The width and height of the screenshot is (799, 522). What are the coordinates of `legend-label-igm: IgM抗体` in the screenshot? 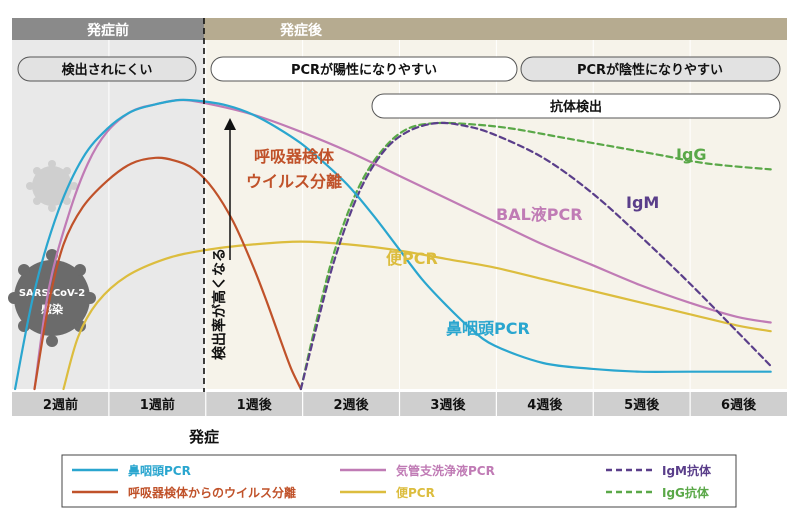 It's located at (687, 470).